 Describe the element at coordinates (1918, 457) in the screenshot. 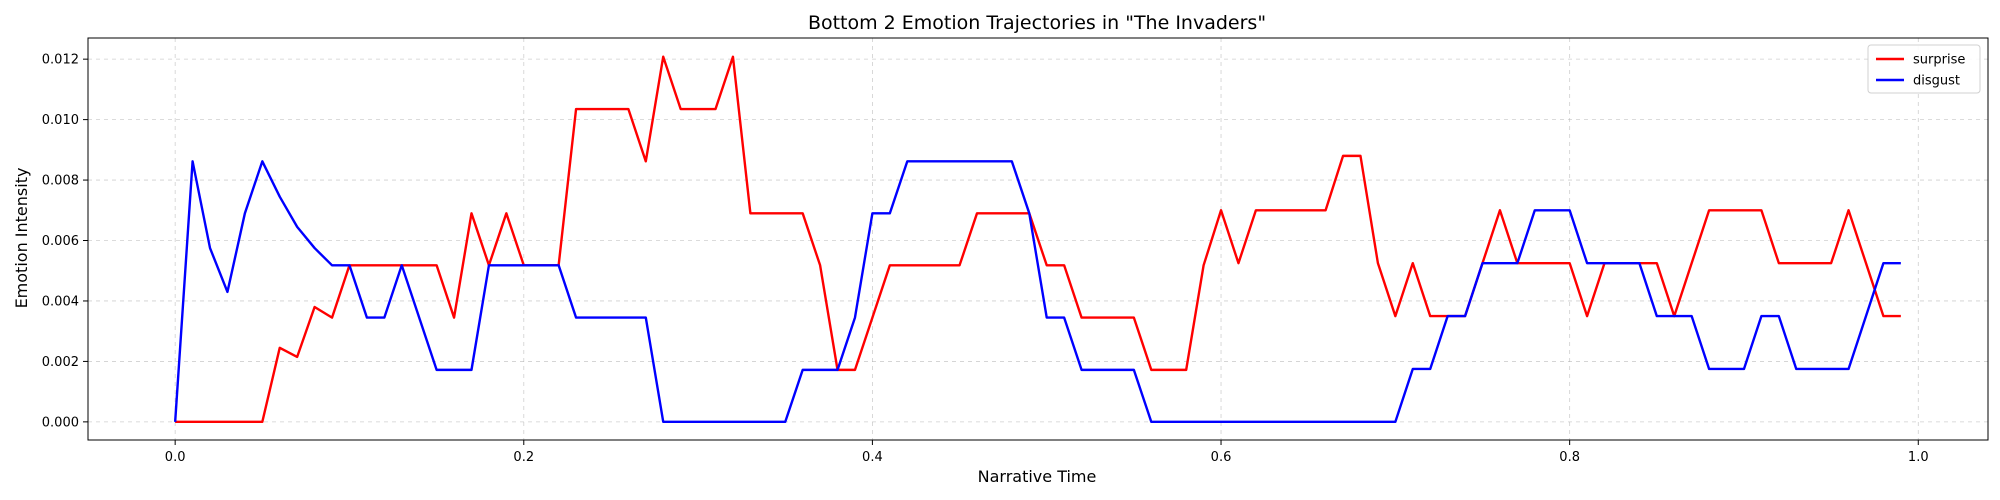

I see `x-tick-label: 1.0` at that location.